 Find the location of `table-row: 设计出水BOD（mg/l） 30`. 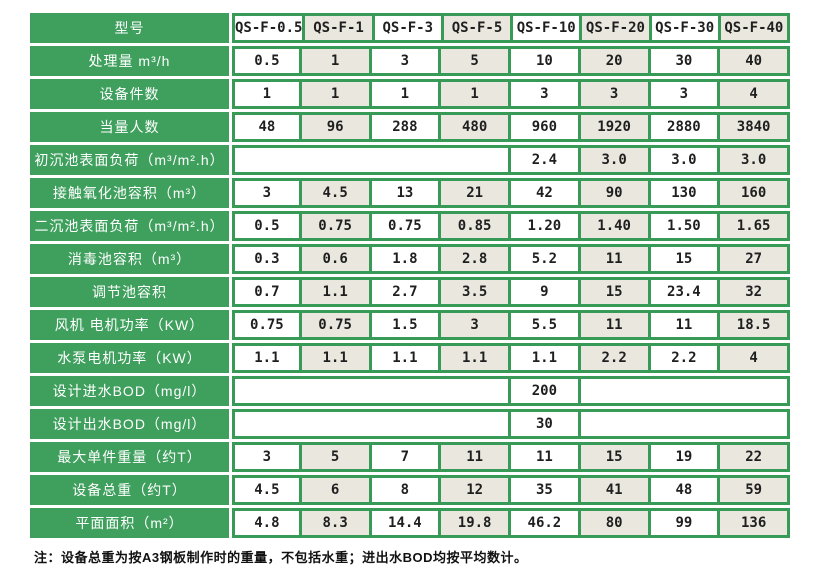

table-row: 设计出水BOD（mg/l） 30 is located at coordinates (410, 424).